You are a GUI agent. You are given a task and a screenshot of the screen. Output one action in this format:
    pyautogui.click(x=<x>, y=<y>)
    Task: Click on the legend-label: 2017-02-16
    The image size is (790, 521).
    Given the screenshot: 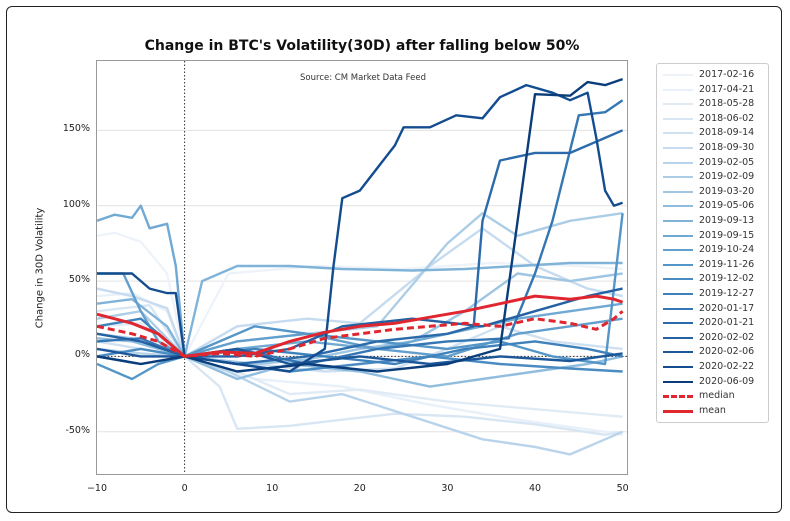 What is the action you would take?
    pyautogui.click(x=727, y=74)
    